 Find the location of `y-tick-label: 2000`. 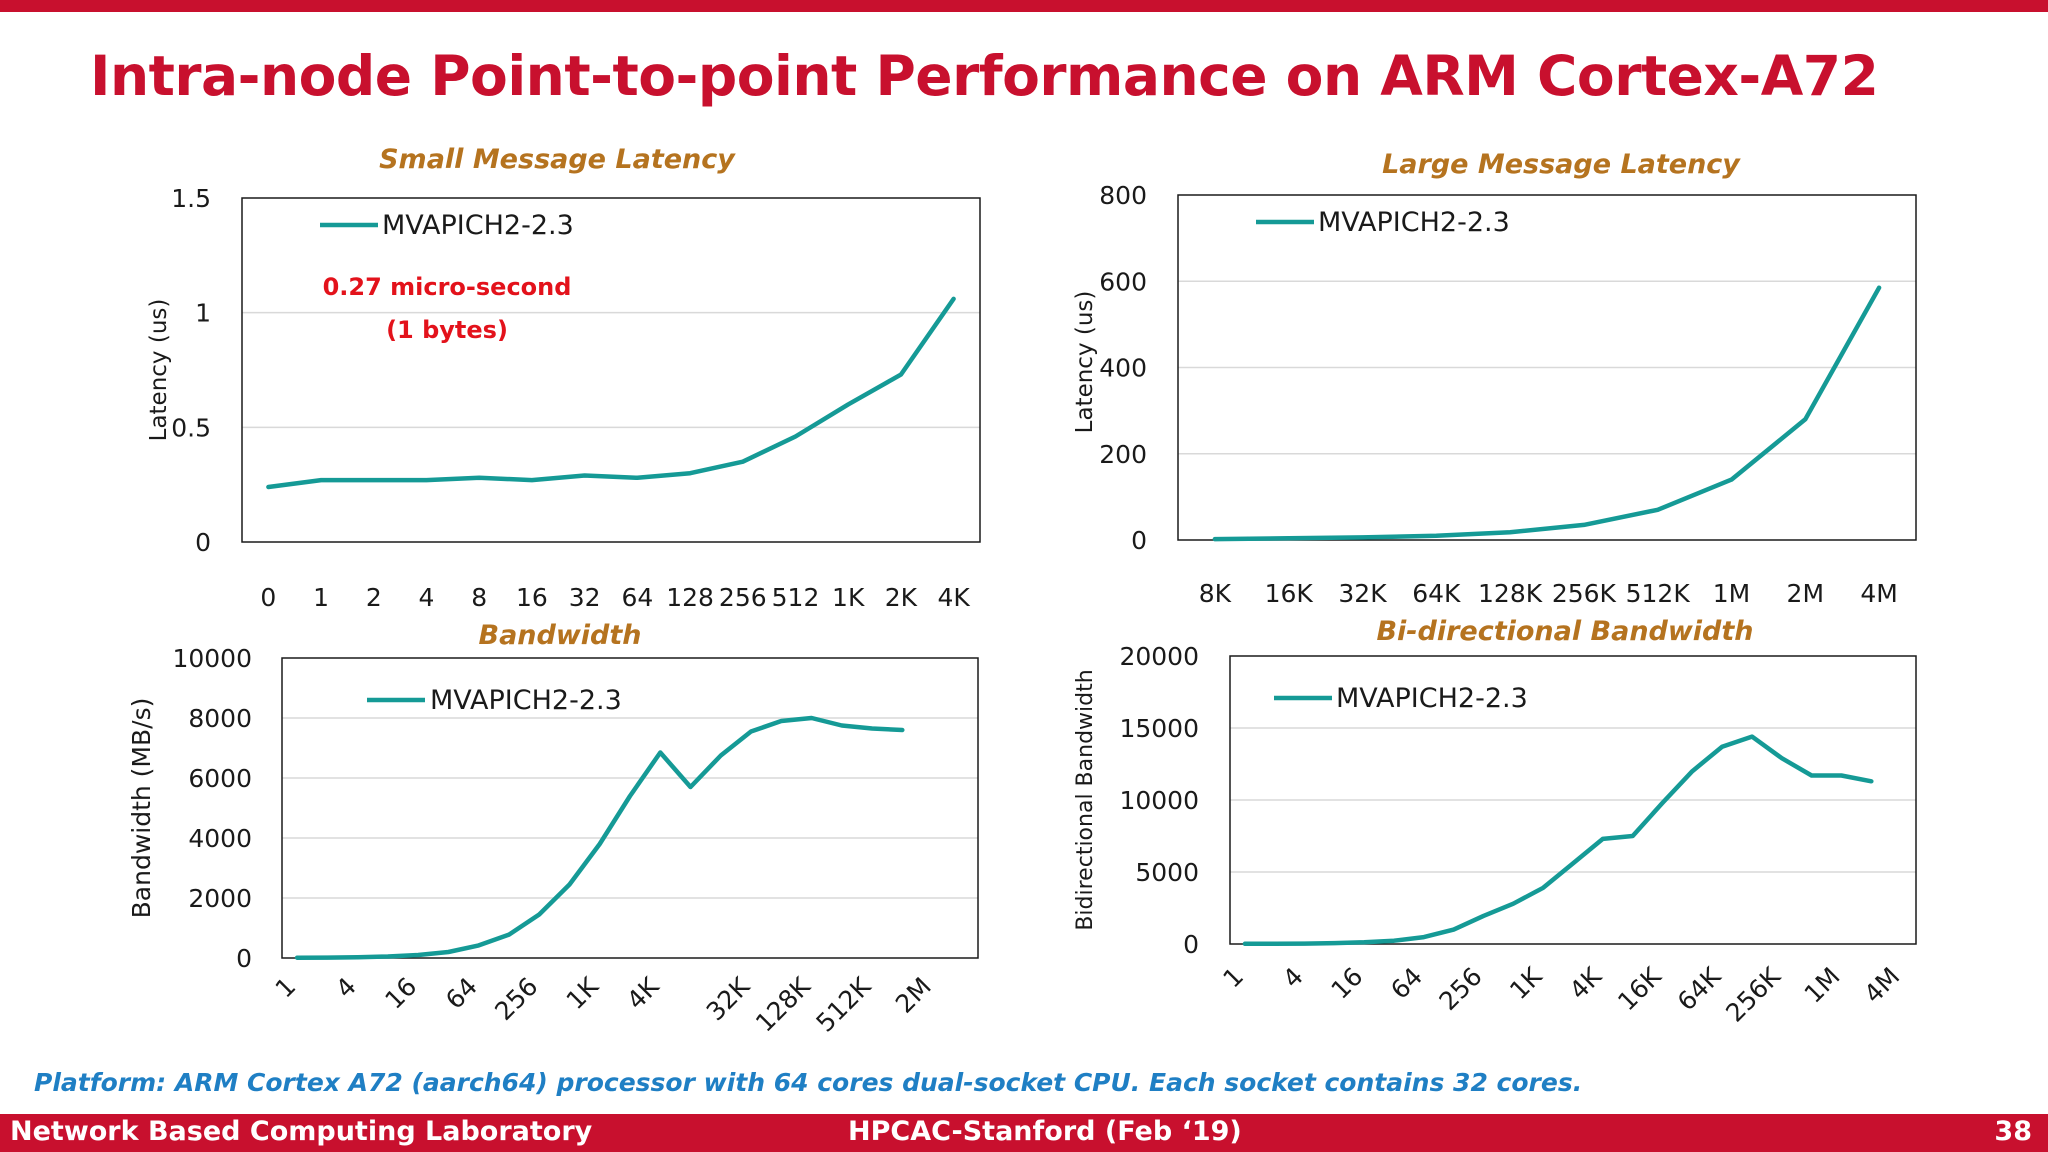

y-tick-label: 2000 is located at coordinates (220, 898).